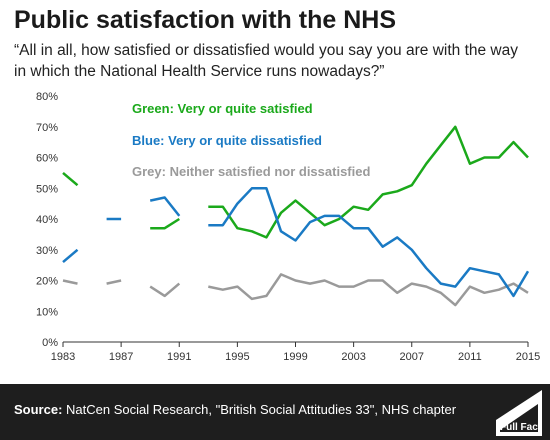  Describe the element at coordinates (63, 357) in the screenshot. I see `x-tick-label: 1983` at that location.